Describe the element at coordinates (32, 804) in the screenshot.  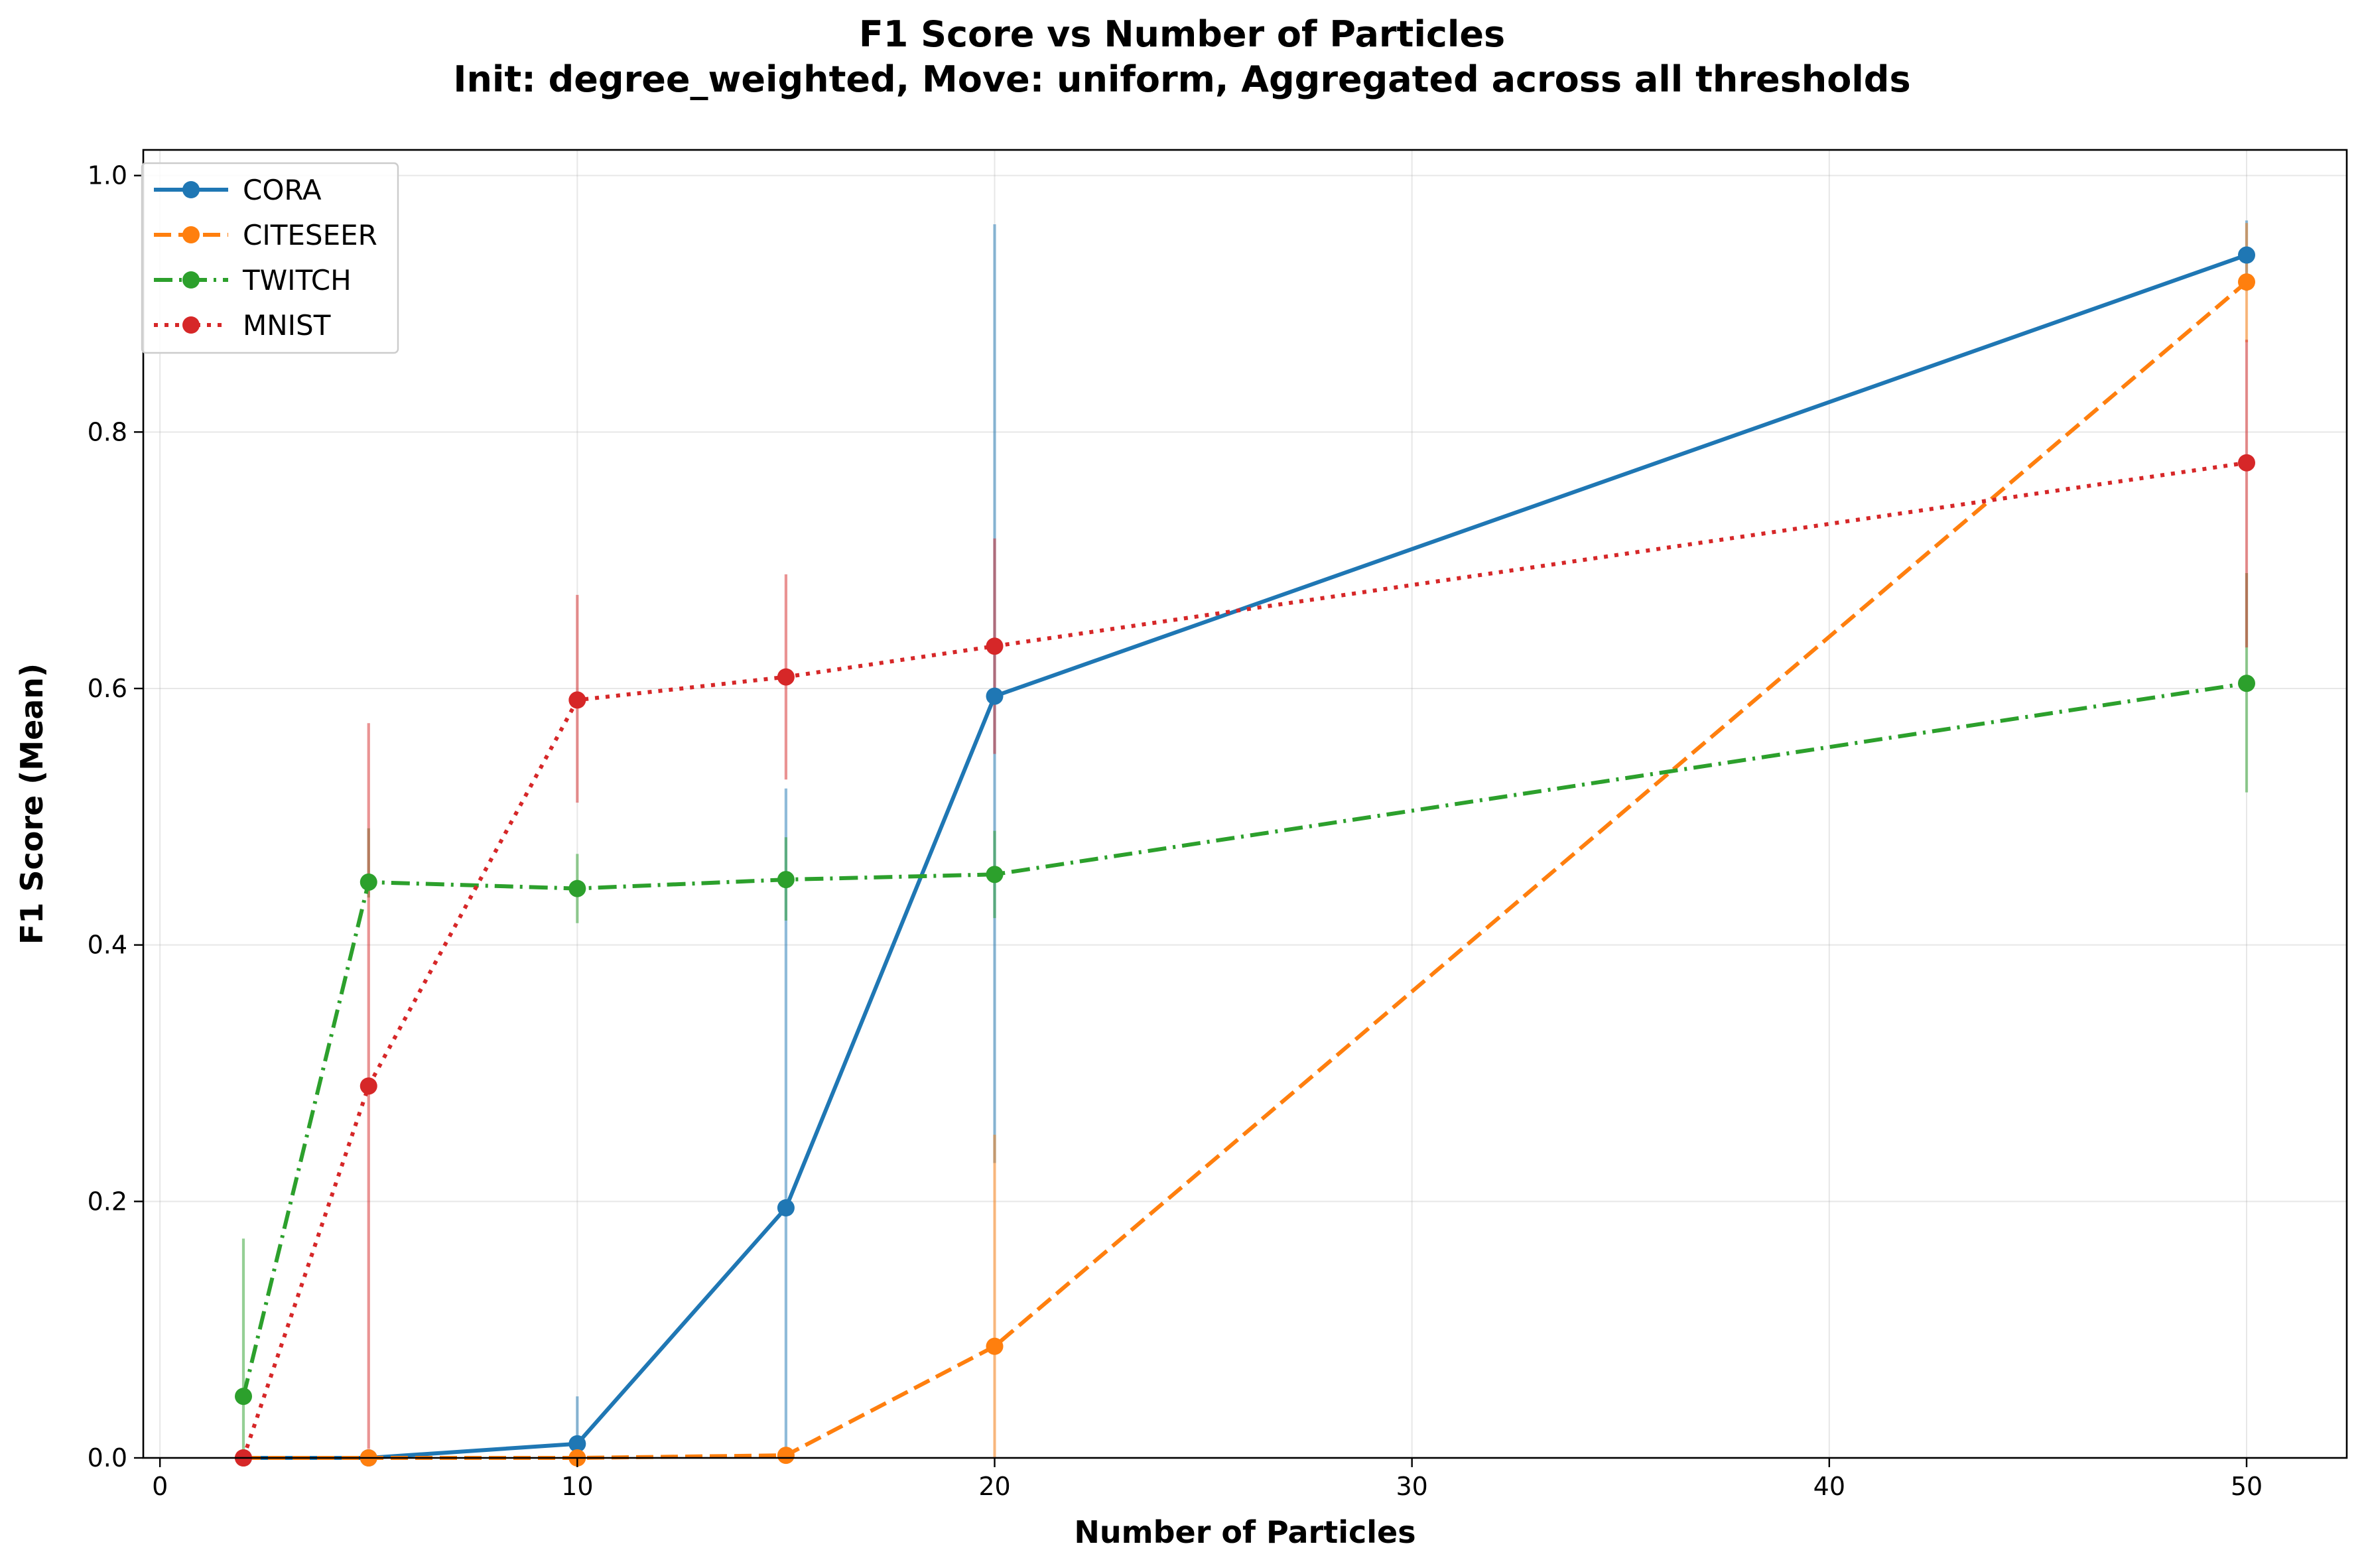
I see `y-axis-title: F1 Score (Mean)` at that location.